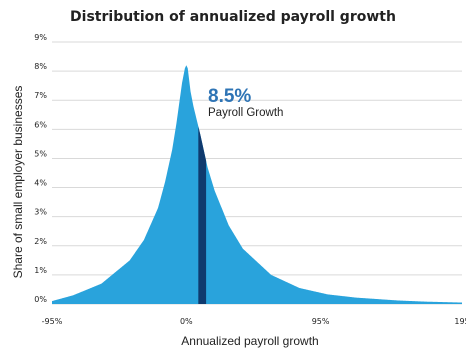  What do you see at coordinates (321, 321) in the screenshot?
I see `x-tick-label: 95%` at bounding box center [321, 321].